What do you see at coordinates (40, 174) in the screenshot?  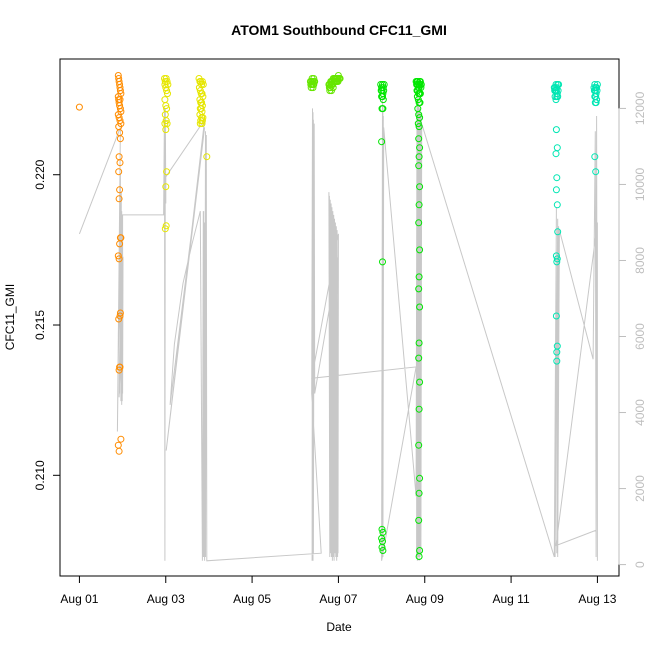 I see `y-tick-label: 0.220` at bounding box center [40, 174].